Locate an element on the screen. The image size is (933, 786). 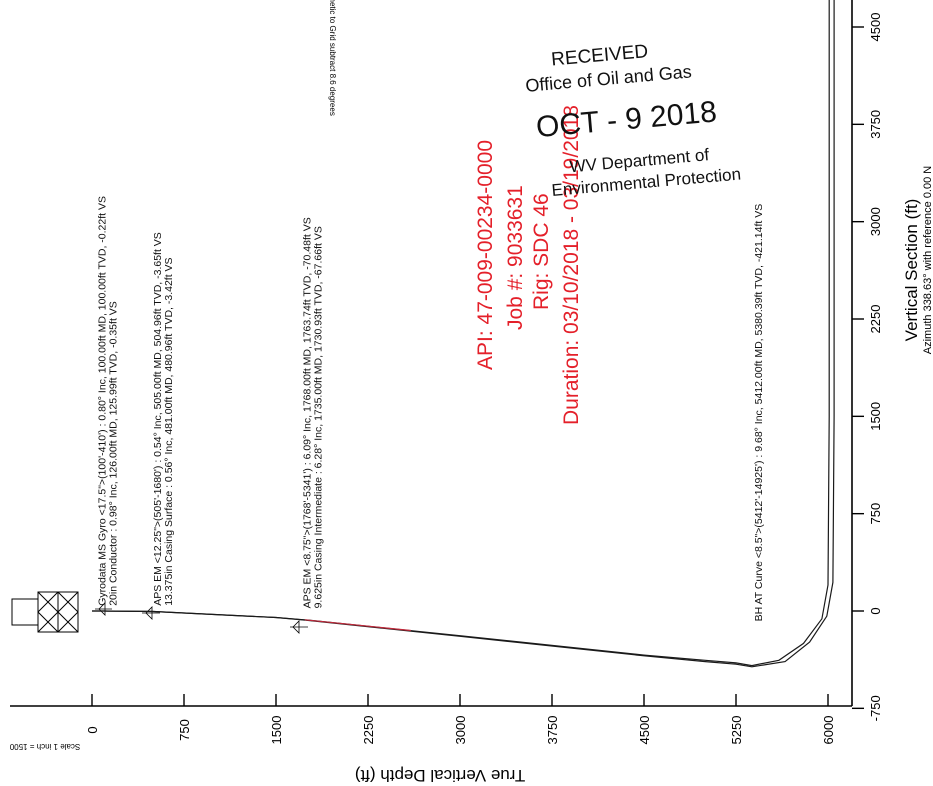
api-number: API: 47-009-00234-0000 is located at coordinates (485, 255).